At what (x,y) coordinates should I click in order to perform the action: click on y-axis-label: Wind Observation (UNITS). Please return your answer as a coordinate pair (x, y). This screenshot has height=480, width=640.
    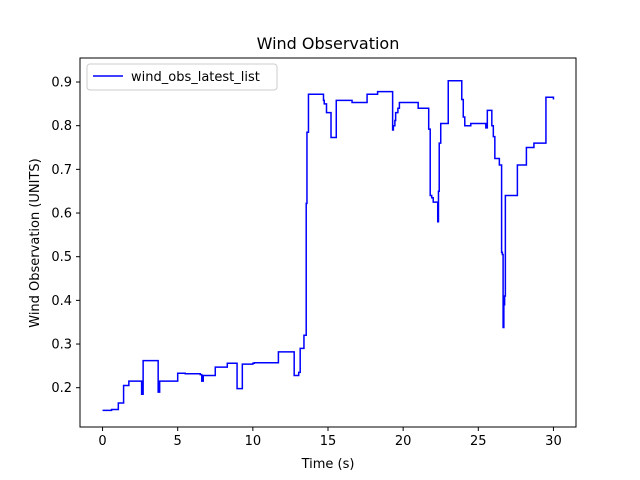
    Looking at the image, I should click on (35, 243).